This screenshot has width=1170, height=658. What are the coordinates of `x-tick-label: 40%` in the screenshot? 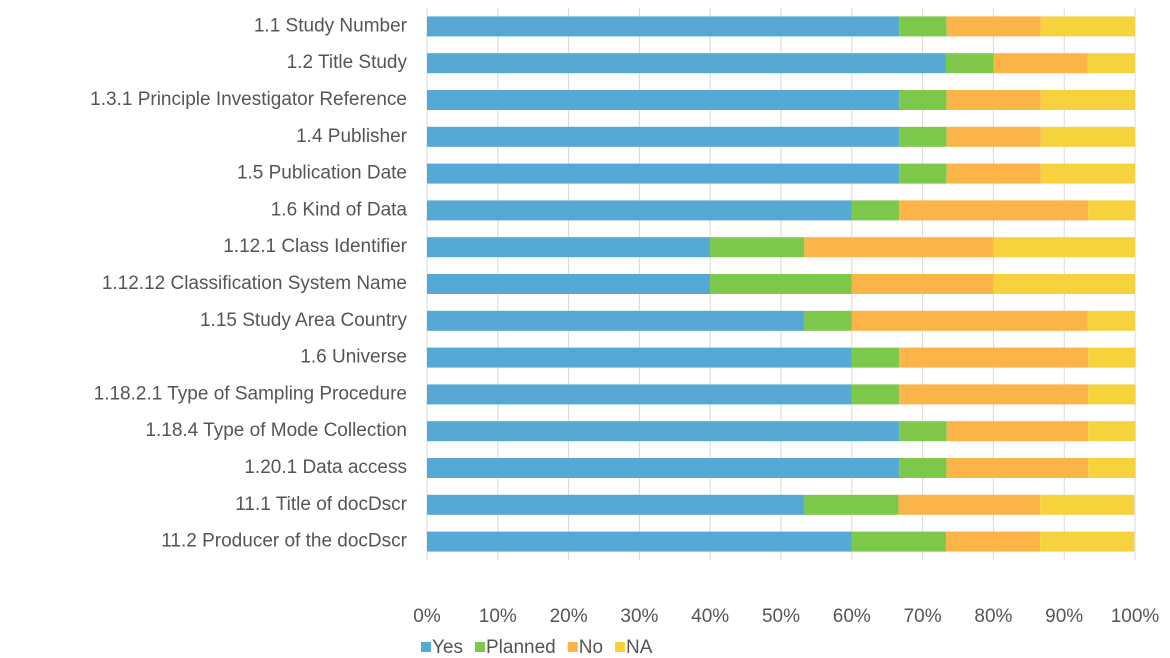 It's located at (710, 616).